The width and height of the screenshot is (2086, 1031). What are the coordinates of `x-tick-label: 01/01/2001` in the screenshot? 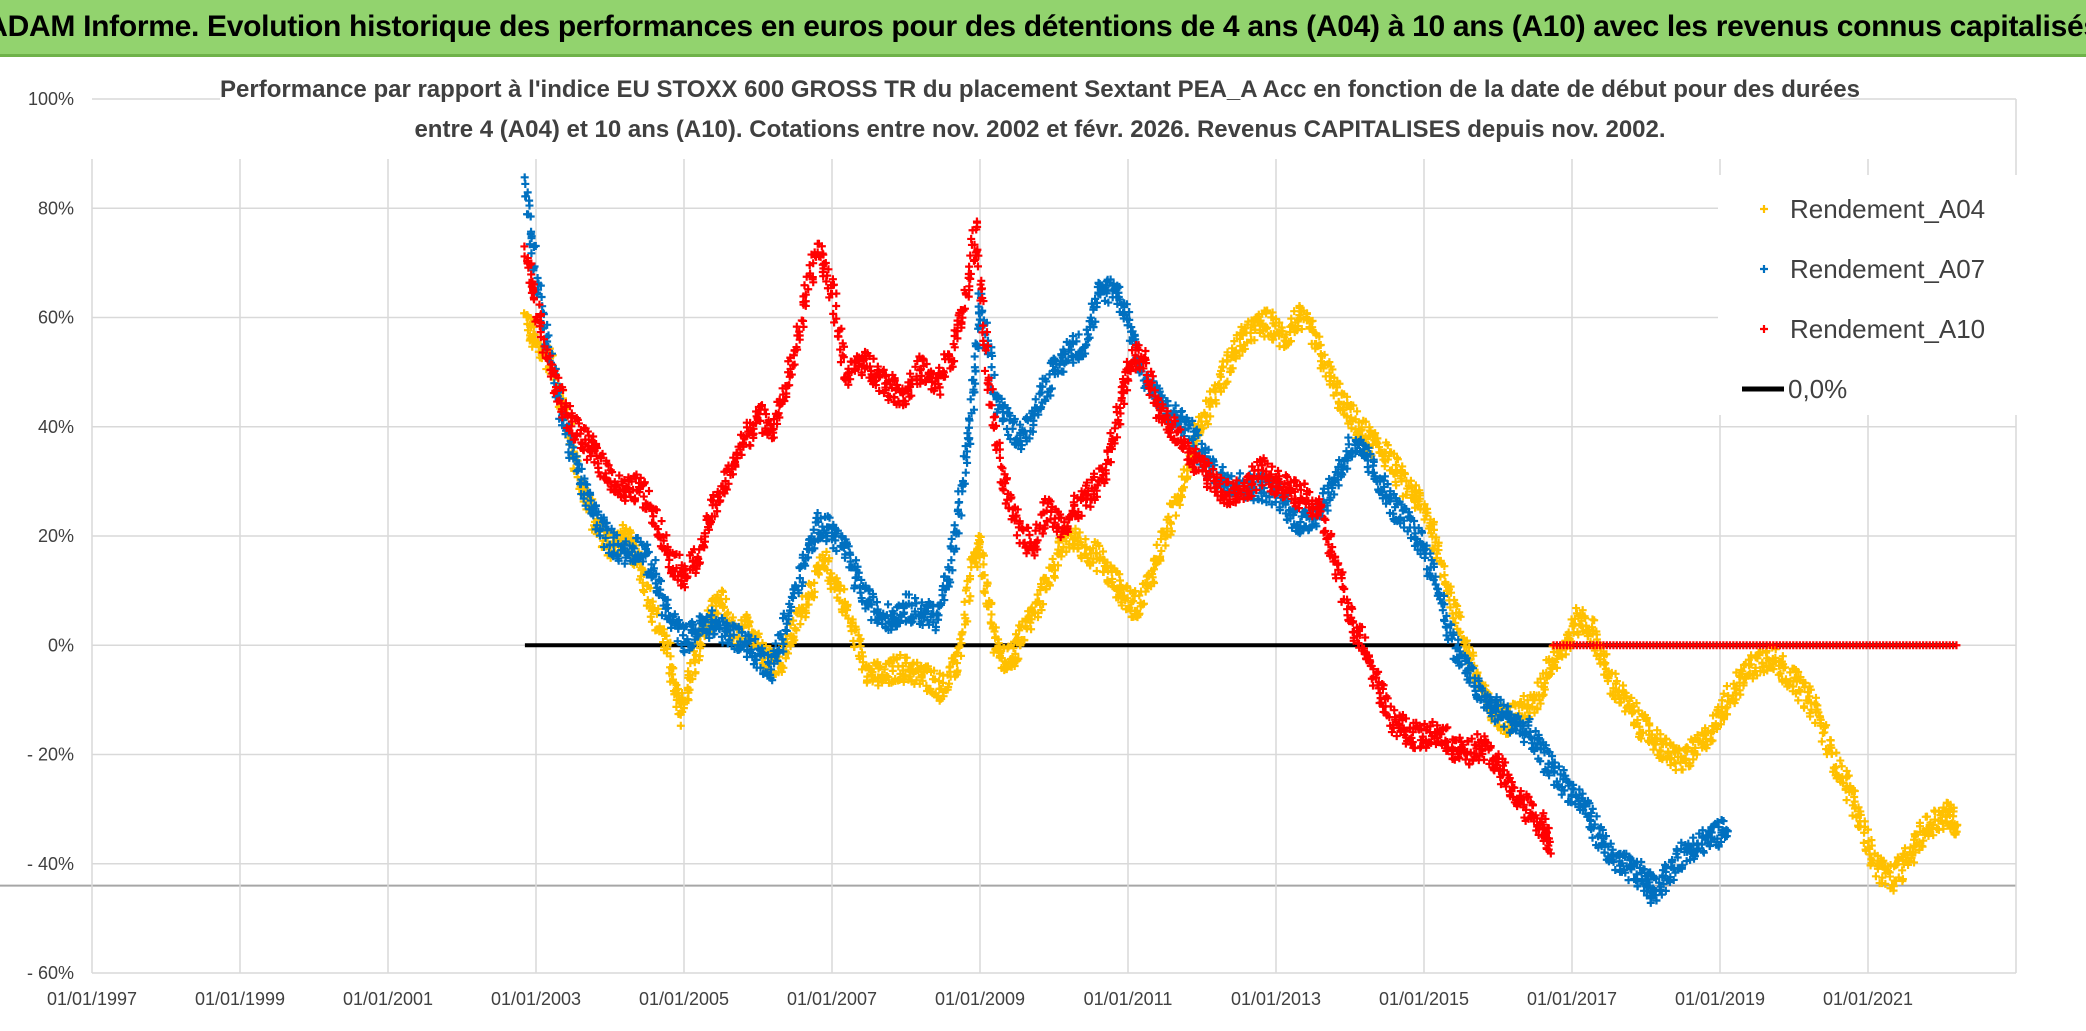 It's located at (388, 999).